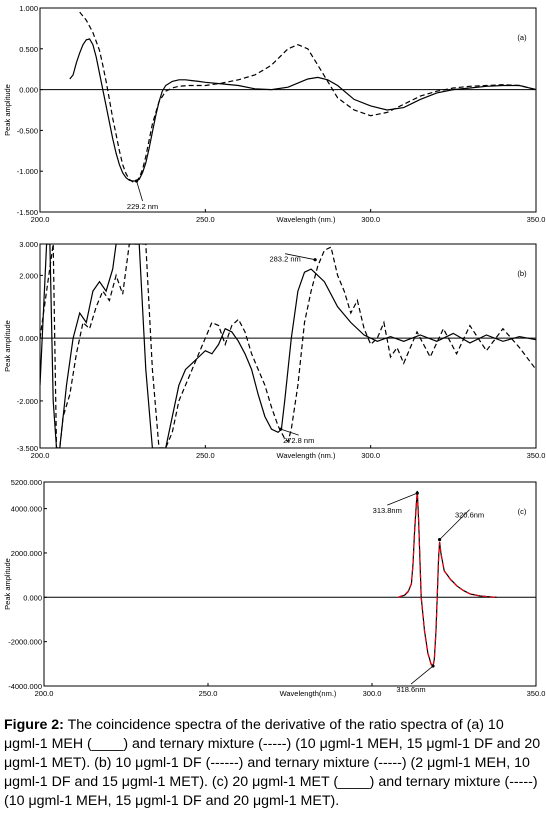 The image size is (546, 813). Describe the element at coordinates (208, 693) in the screenshot. I see `x-tick-label-c: 250.0` at that location.